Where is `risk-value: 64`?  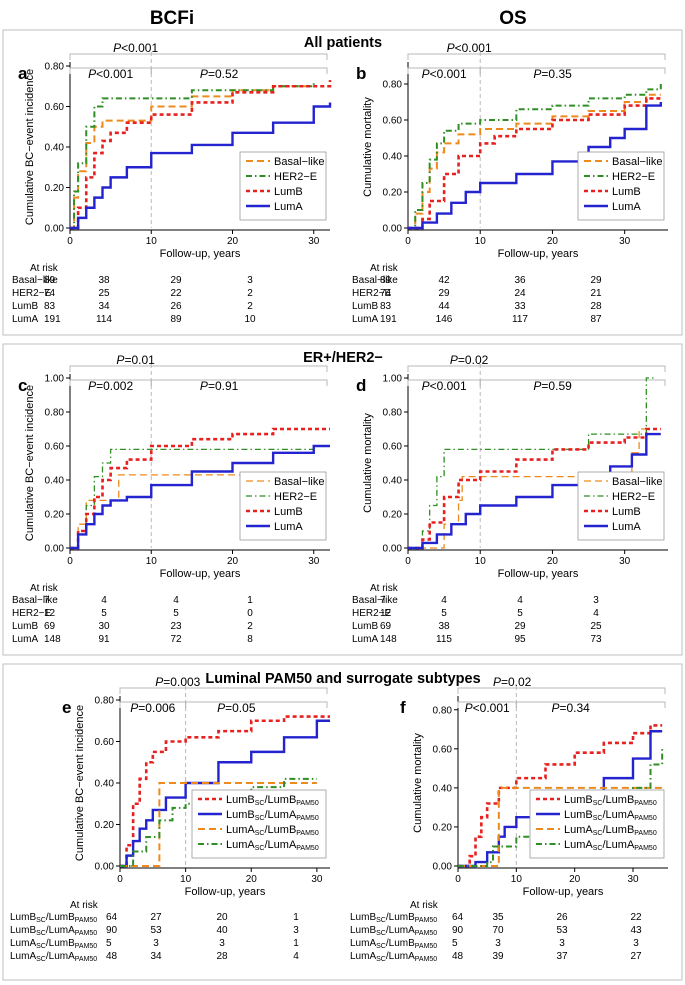 risk-value: 64 is located at coordinates (112, 917).